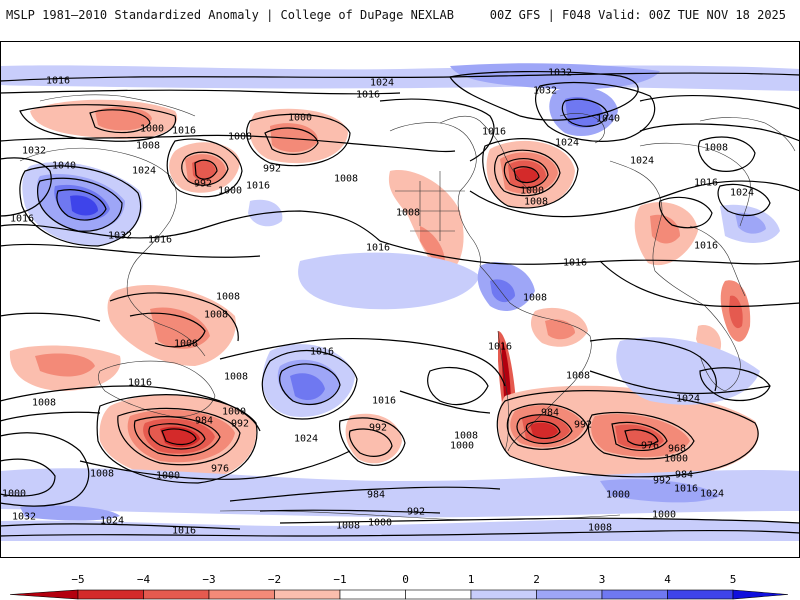 Image resolution: width=800 pixels, height=600 pixels. Describe the element at coordinates (536, 579) in the screenshot. I see `colorbar-tick-label: 2` at that location.